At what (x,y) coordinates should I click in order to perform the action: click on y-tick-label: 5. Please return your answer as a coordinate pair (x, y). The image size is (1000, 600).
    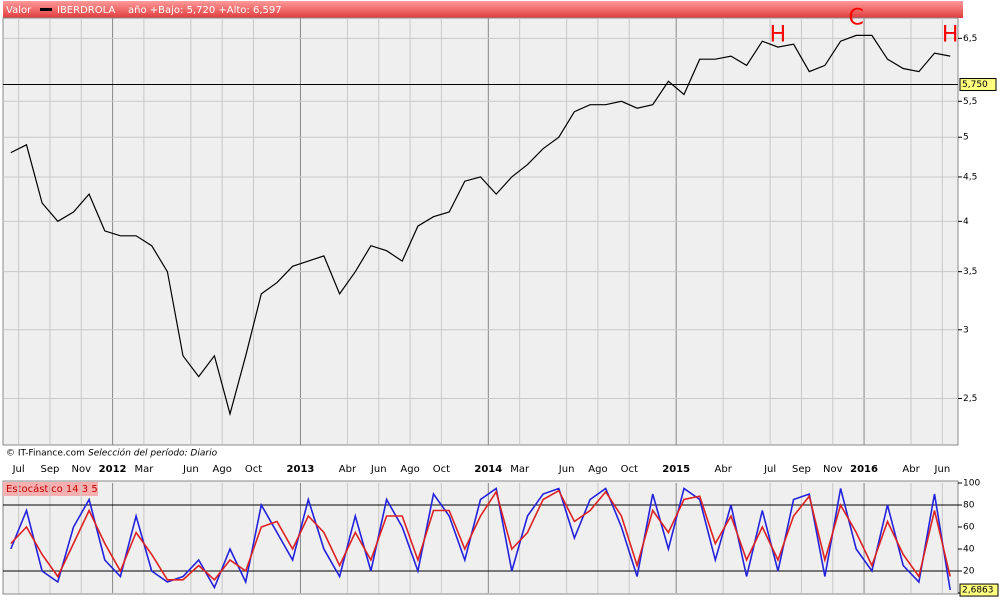
    Looking at the image, I should click on (966, 138).